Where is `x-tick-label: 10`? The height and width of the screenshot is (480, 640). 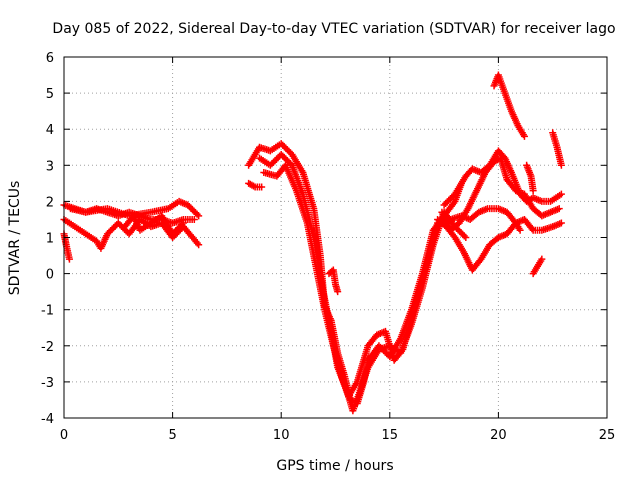 x-tick-label: 10 is located at coordinates (281, 435).